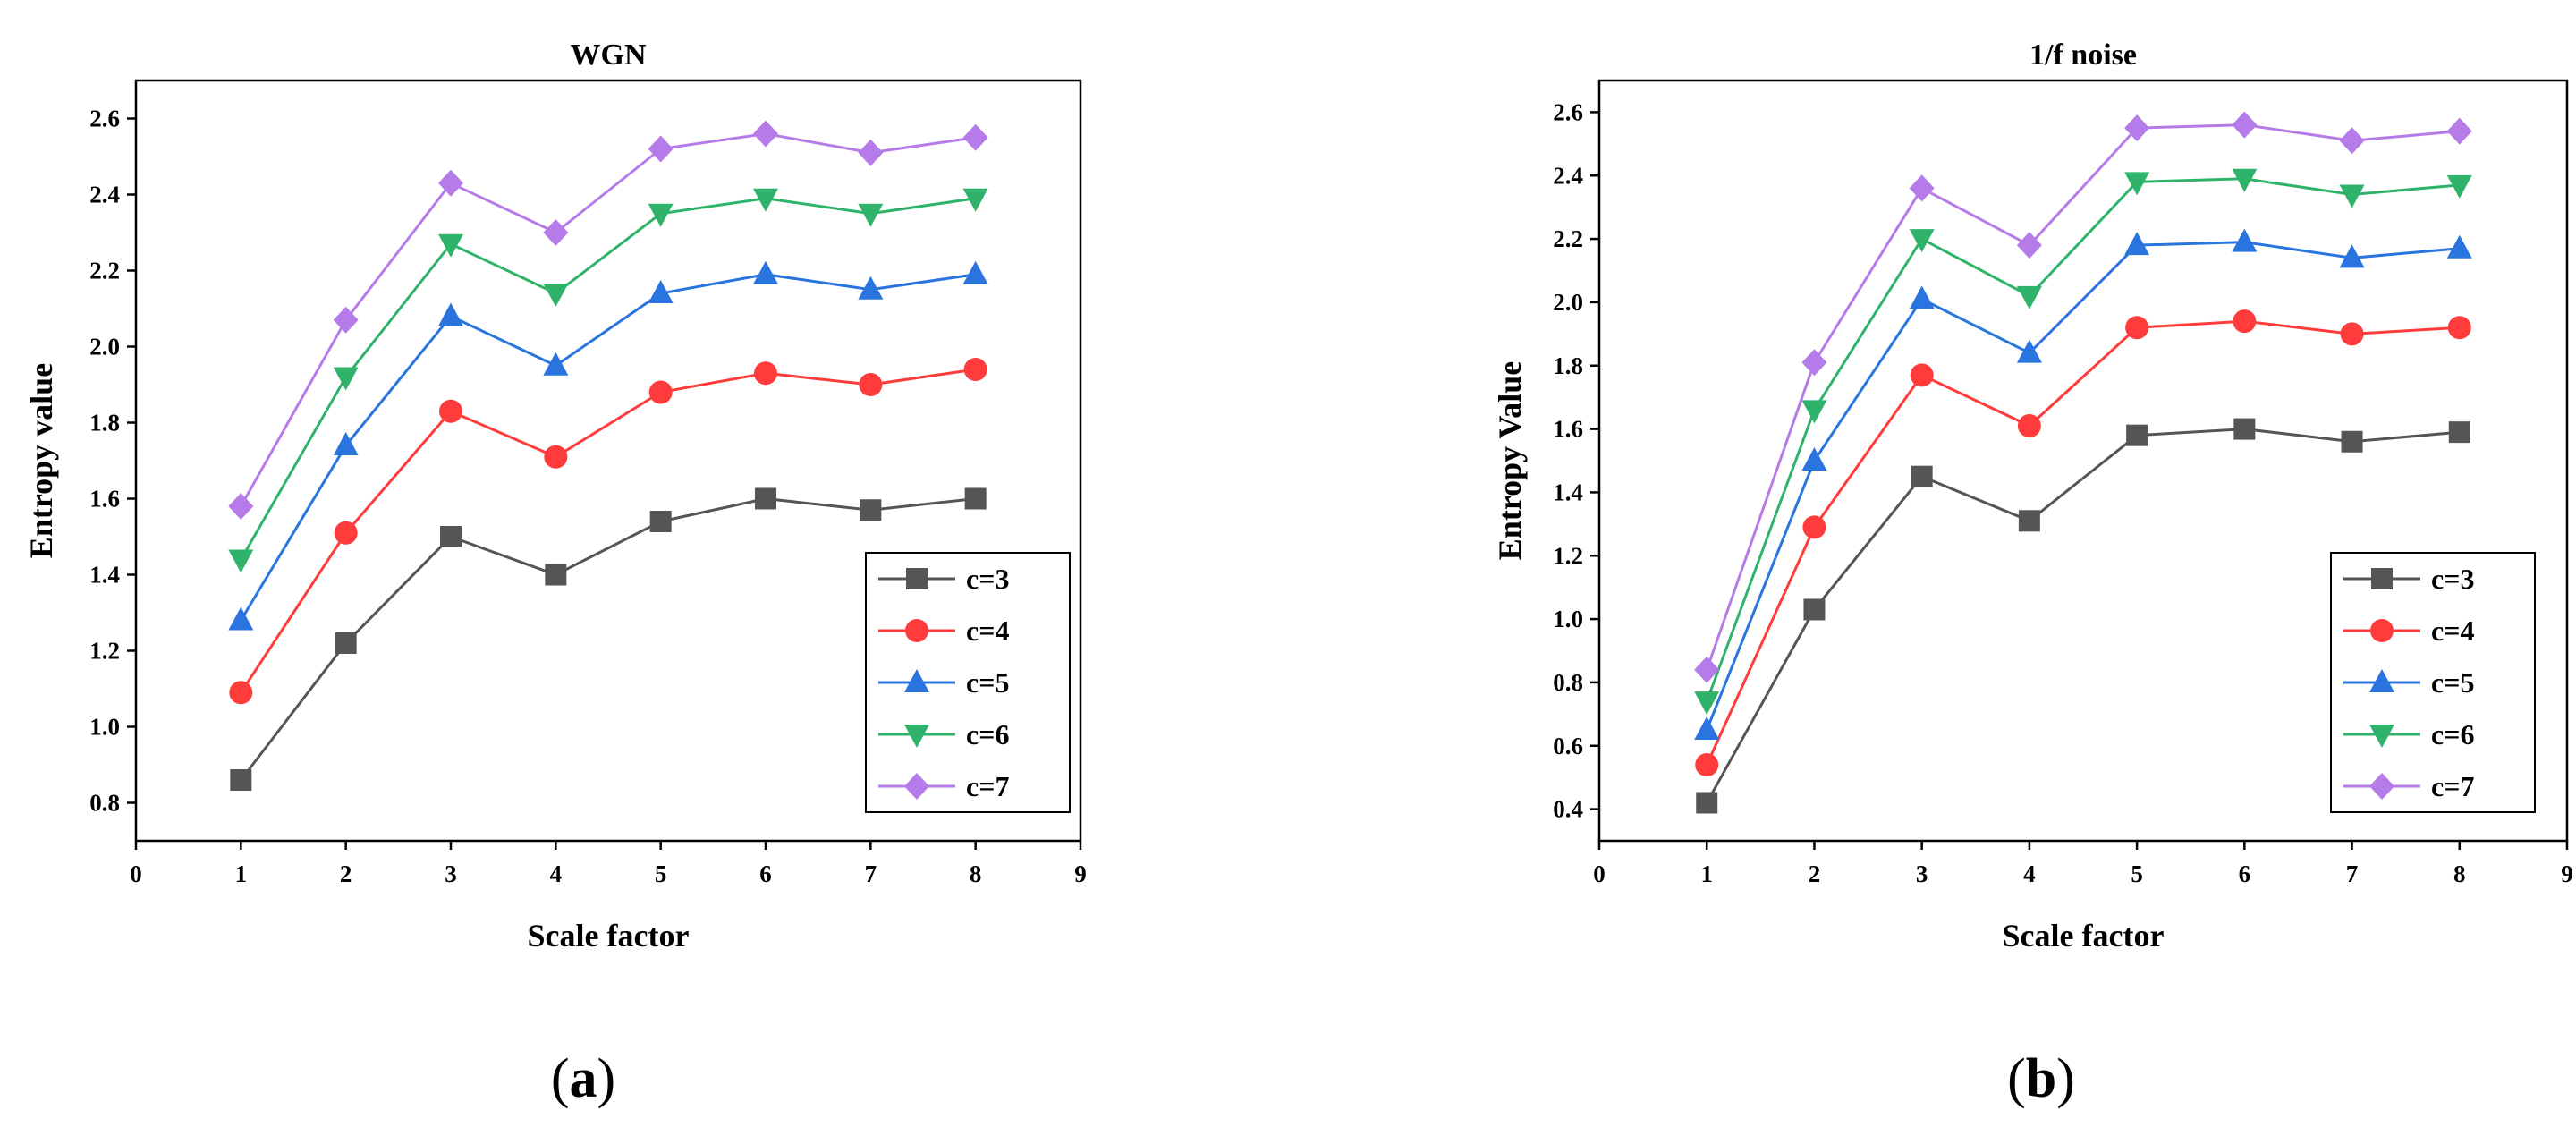 The height and width of the screenshot is (1136, 2576). What do you see at coordinates (2137, 873) in the screenshot?
I see `x-tick-label: 5` at bounding box center [2137, 873].